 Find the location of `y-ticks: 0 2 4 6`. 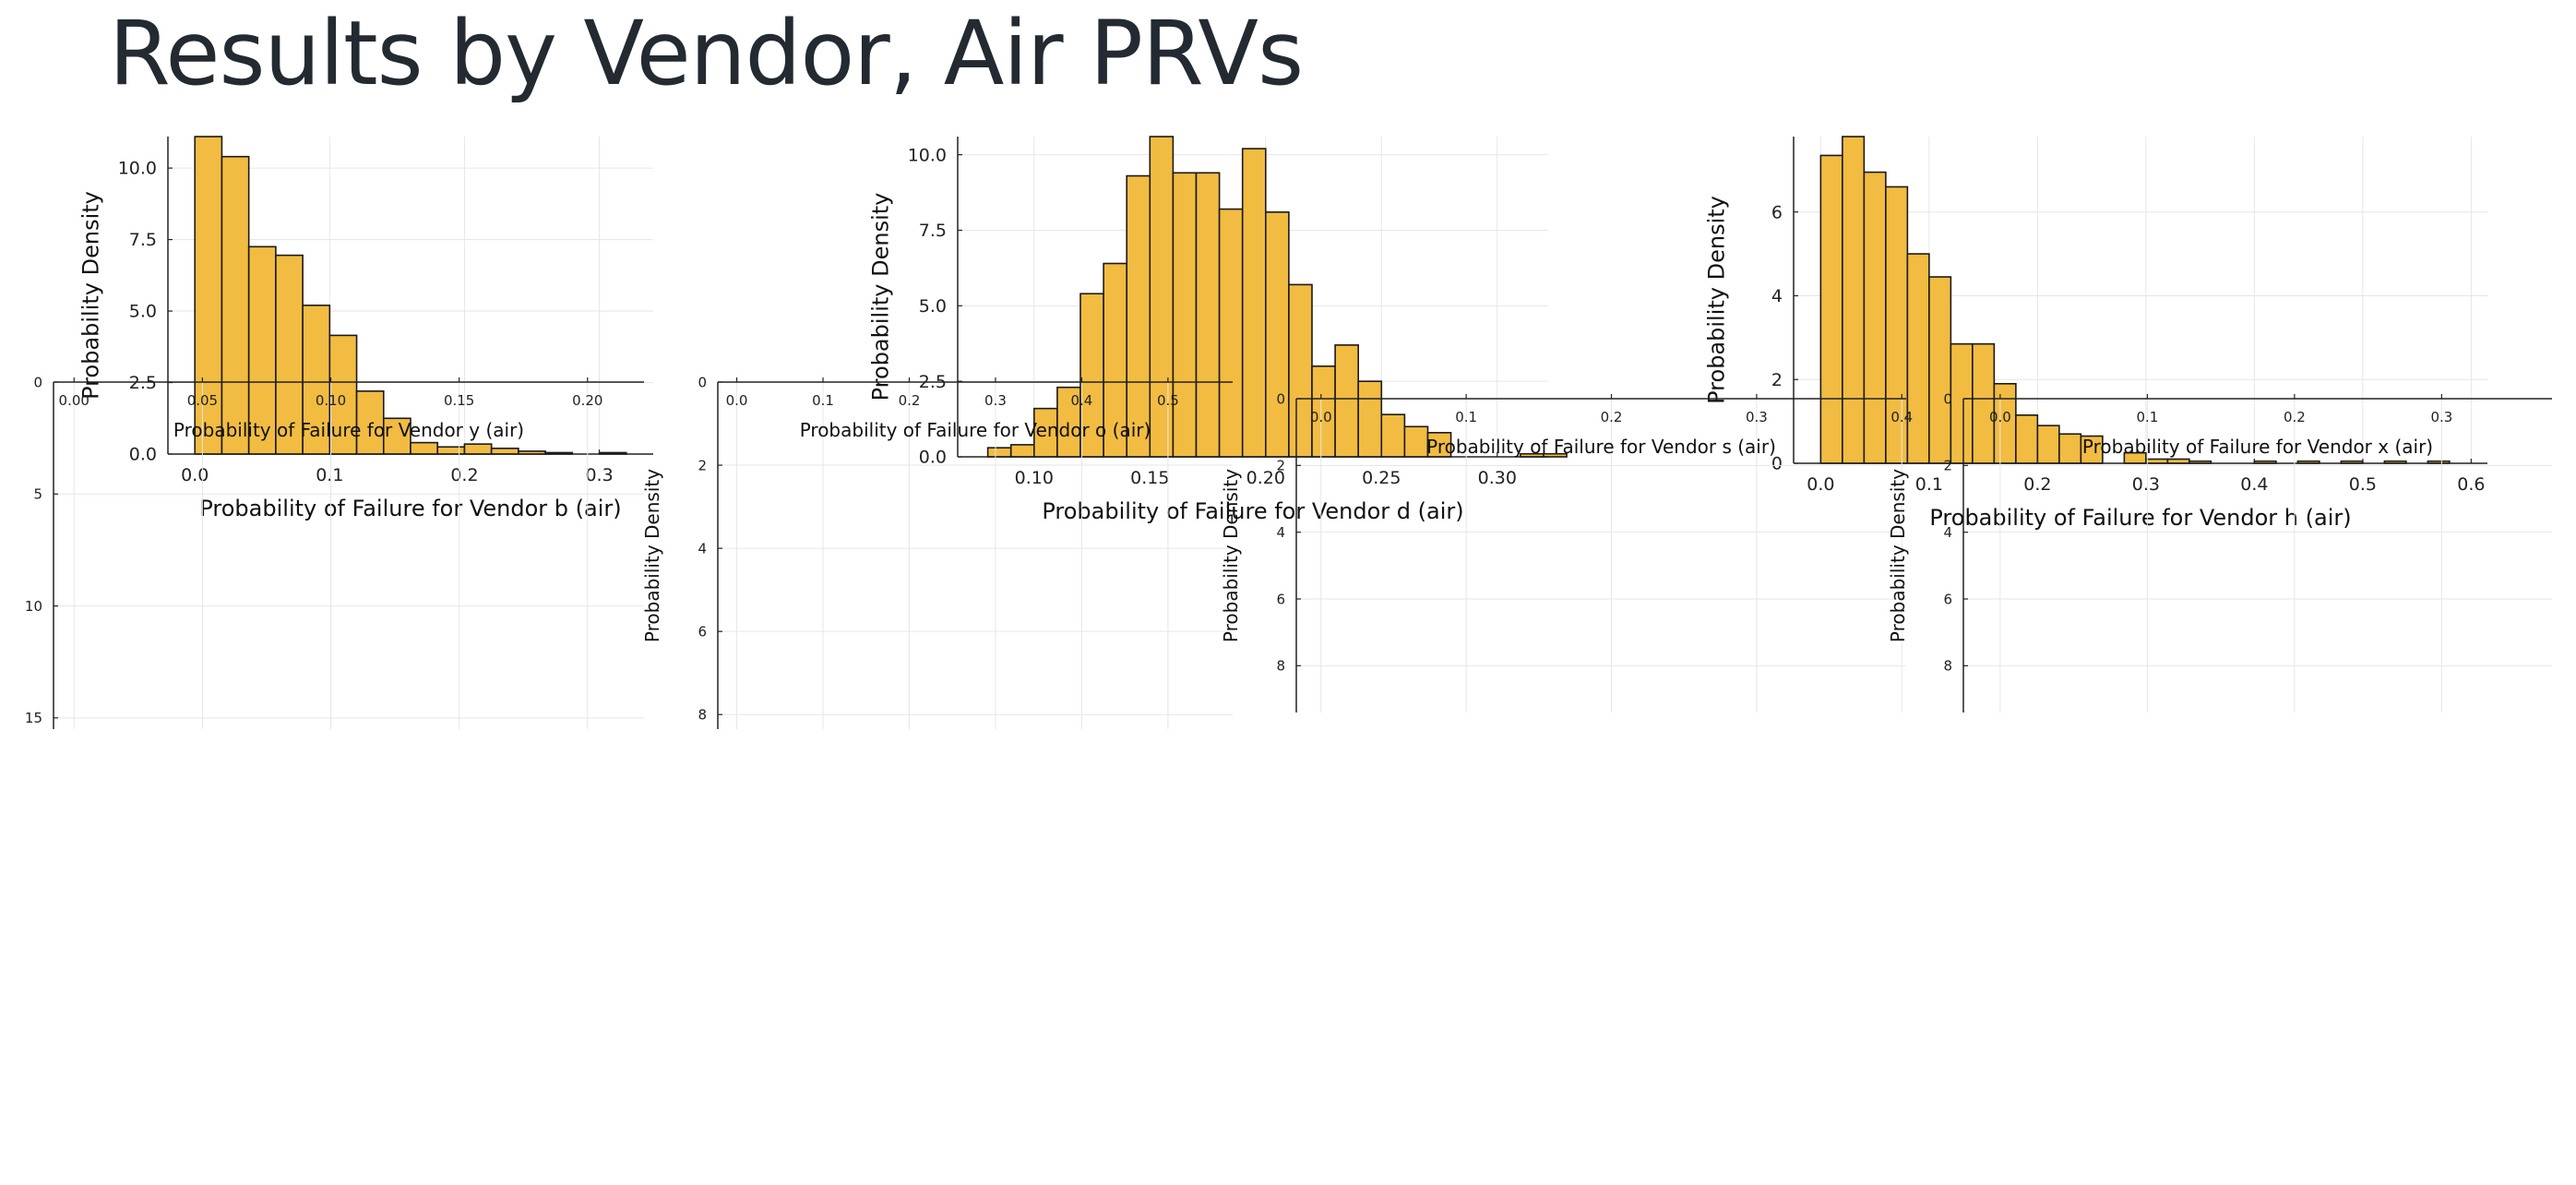

y-ticks: 0 2 4 6 is located at coordinates (1785, 338).